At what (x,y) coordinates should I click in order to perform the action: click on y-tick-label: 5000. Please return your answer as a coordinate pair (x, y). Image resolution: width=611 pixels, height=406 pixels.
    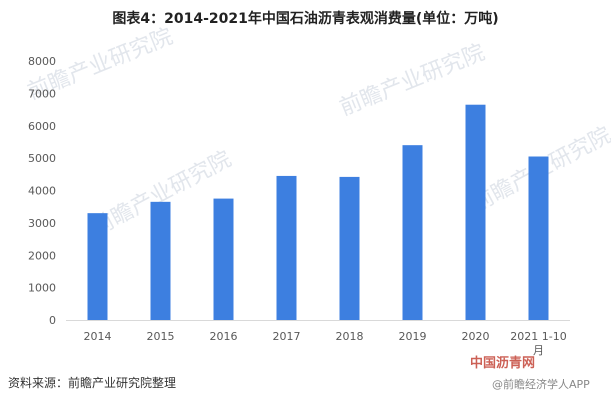
    Looking at the image, I should click on (42, 158).